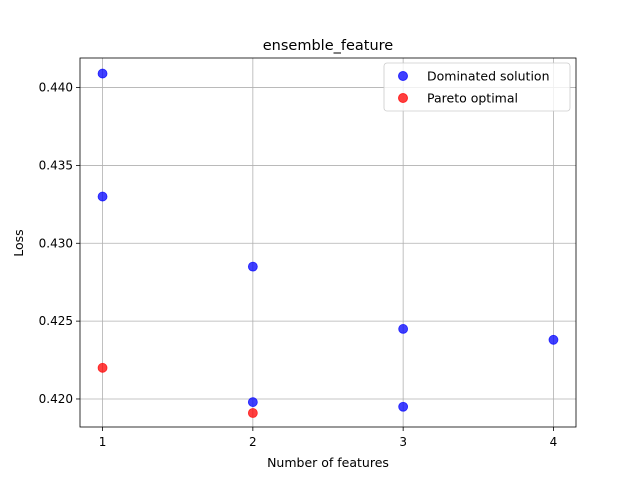 The height and width of the screenshot is (480, 640). What do you see at coordinates (328, 46) in the screenshot?
I see `chart-title: ensemble_feature` at bounding box center [328, 46].